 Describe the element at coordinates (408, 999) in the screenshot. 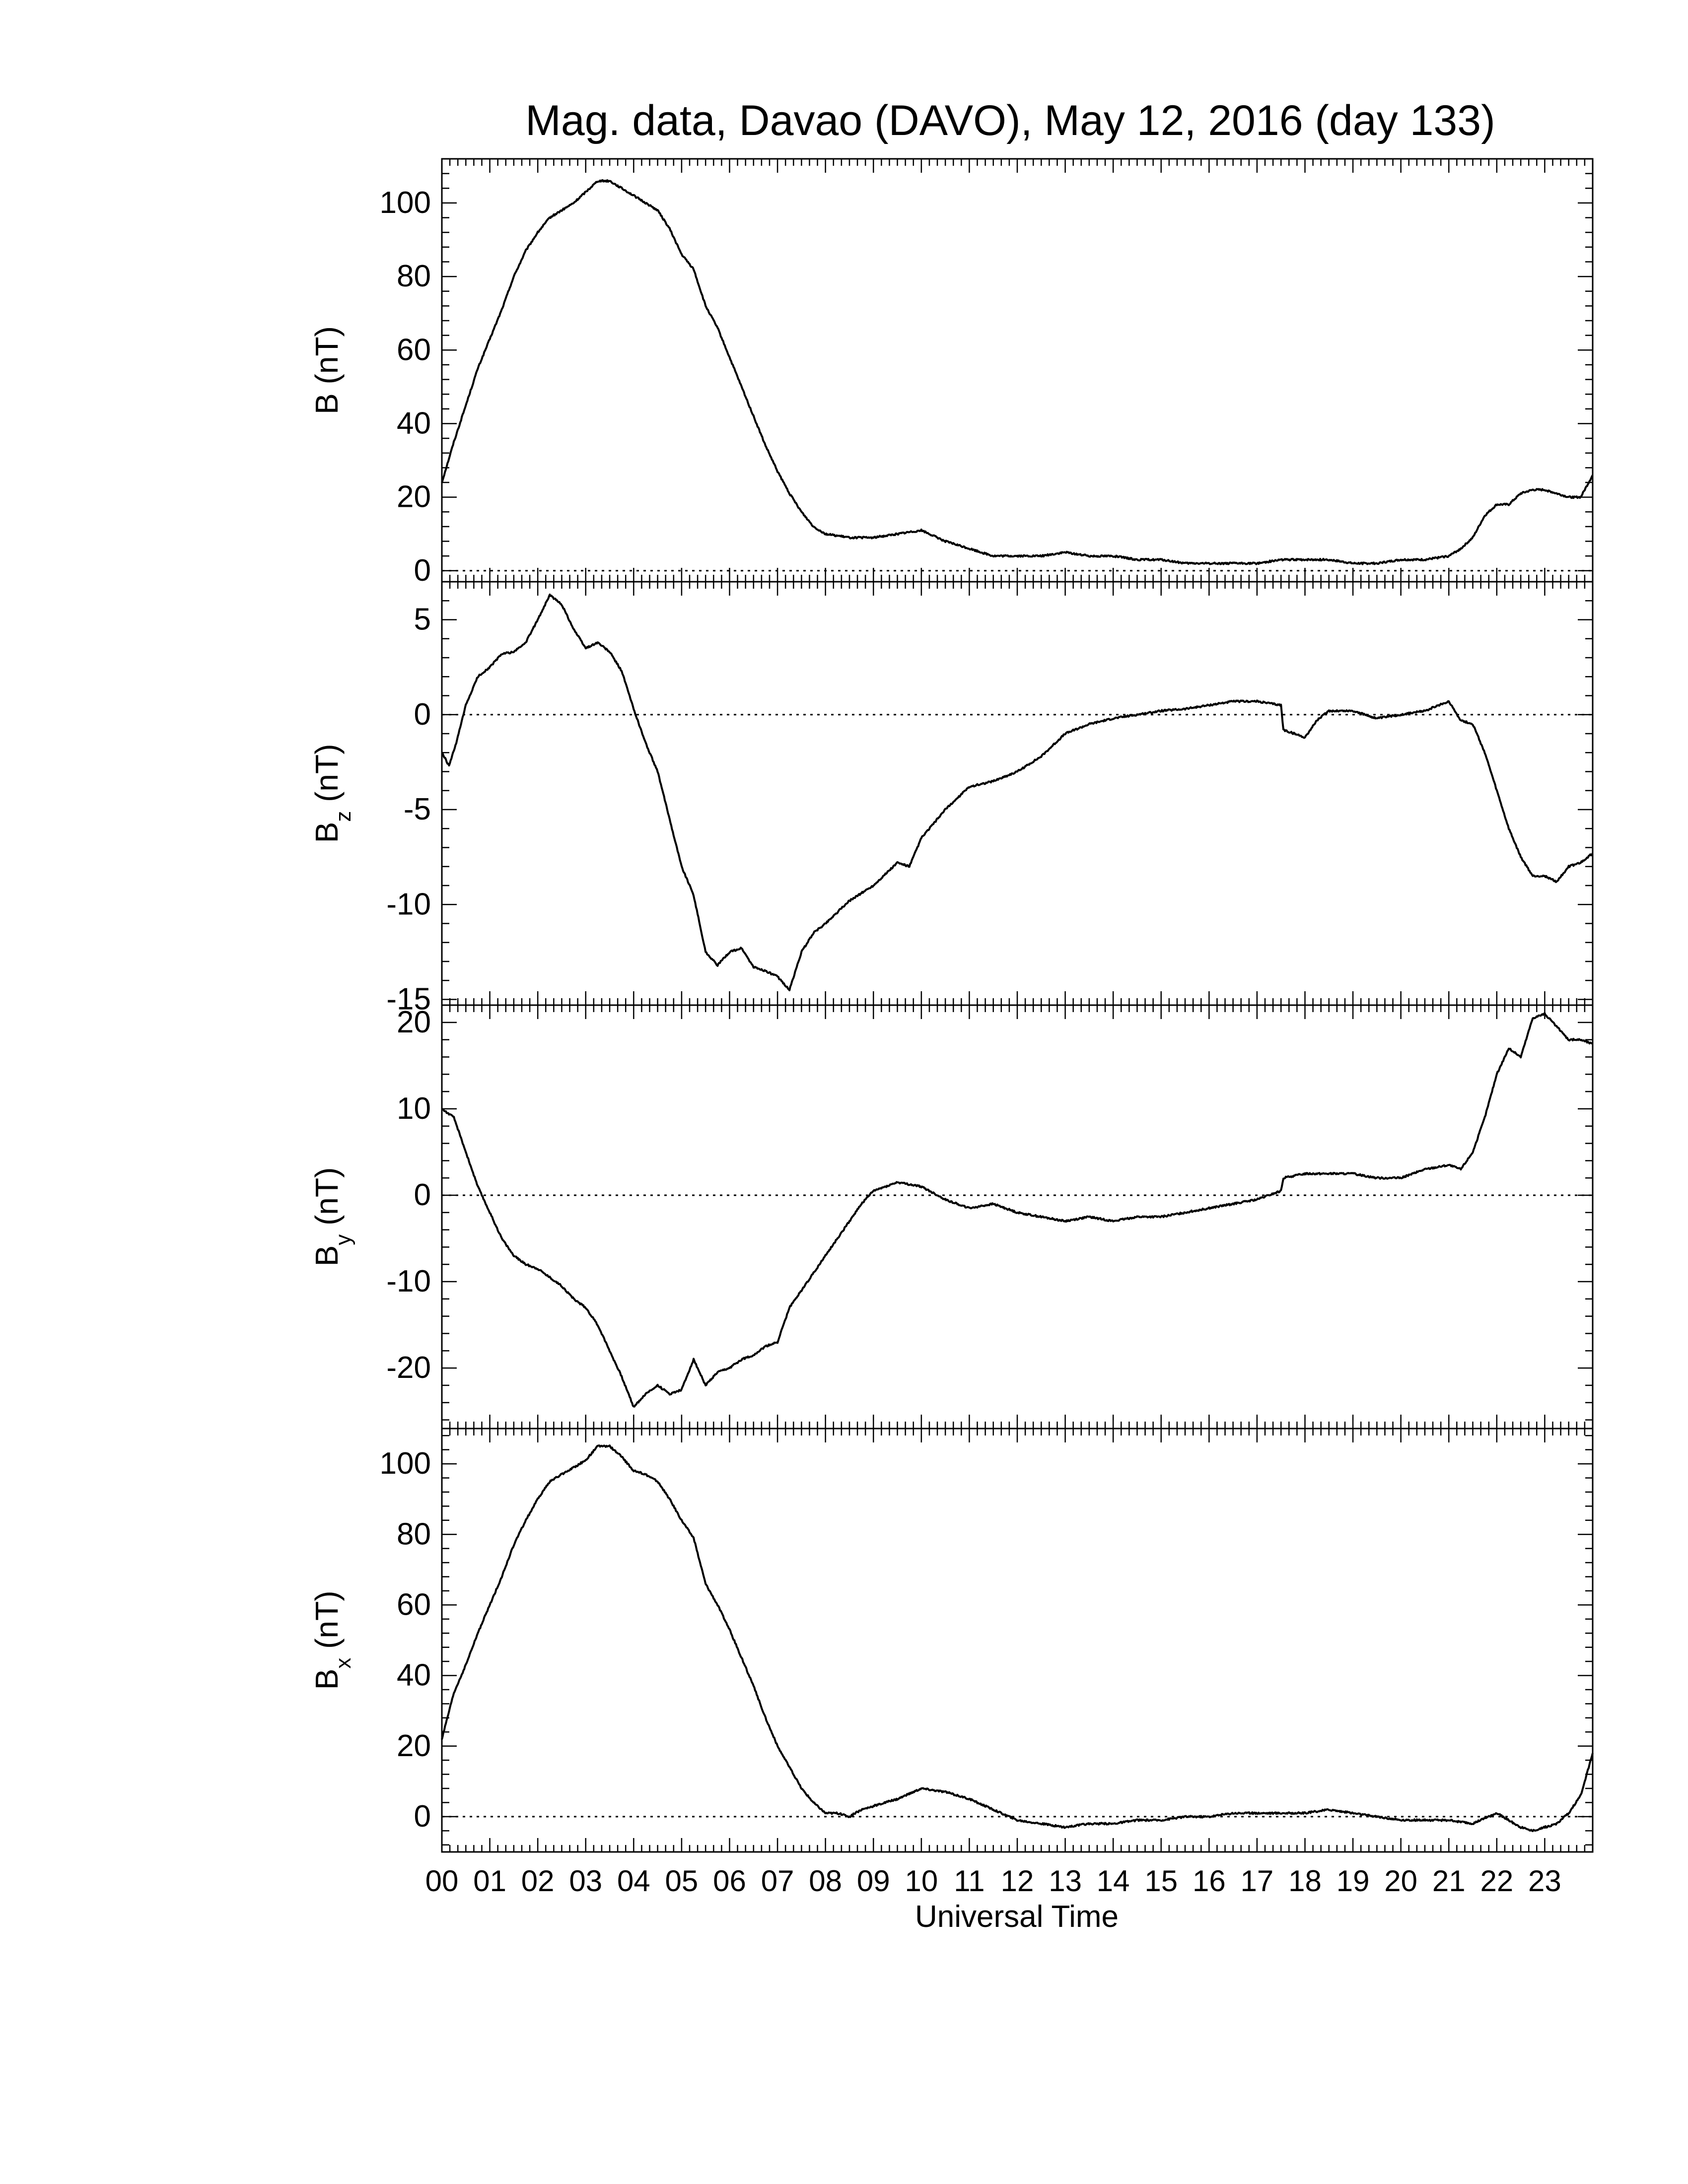

I see `y-tick-label: -15` at that location.